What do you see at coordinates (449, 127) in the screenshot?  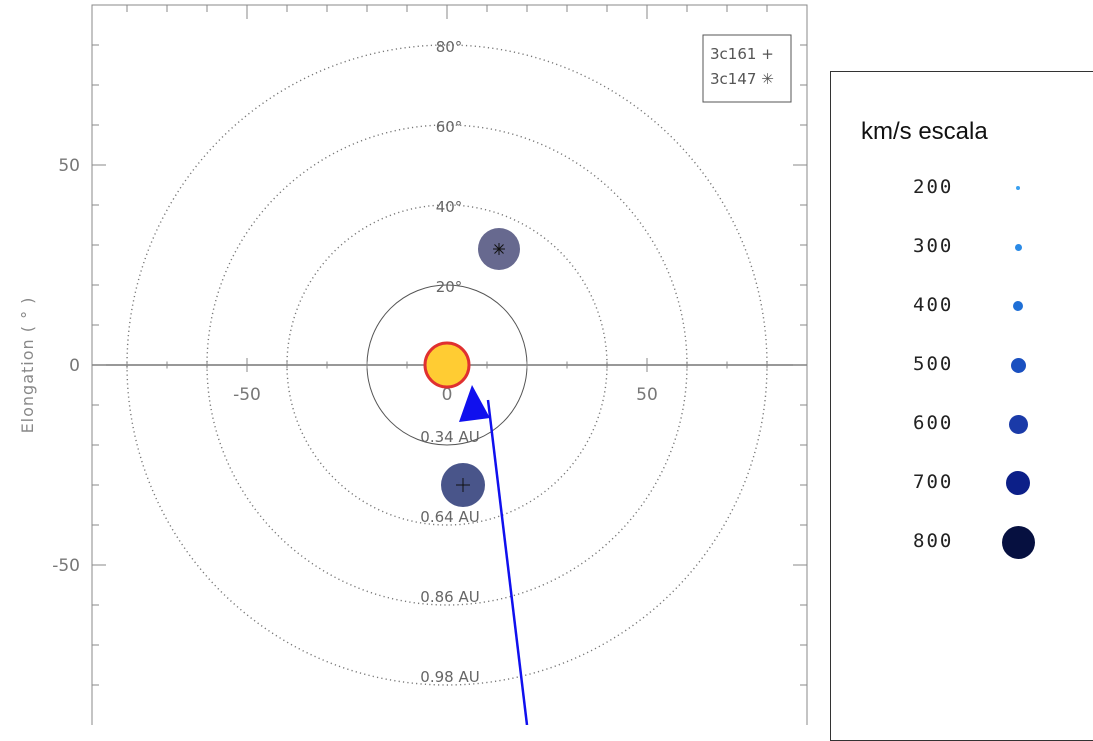 I see `ring-top-label-60: 60°` at bounding box center [449, 127].